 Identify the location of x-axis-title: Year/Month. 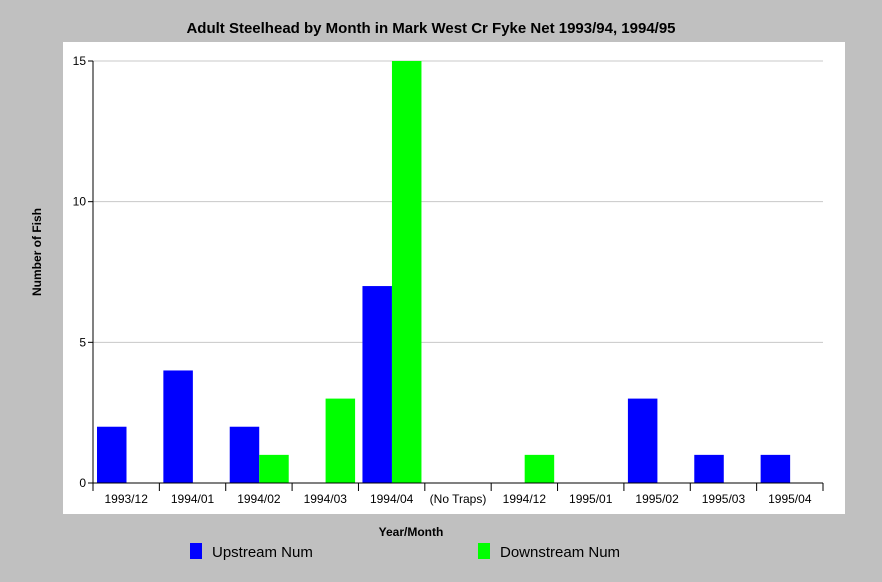
(411, 532).